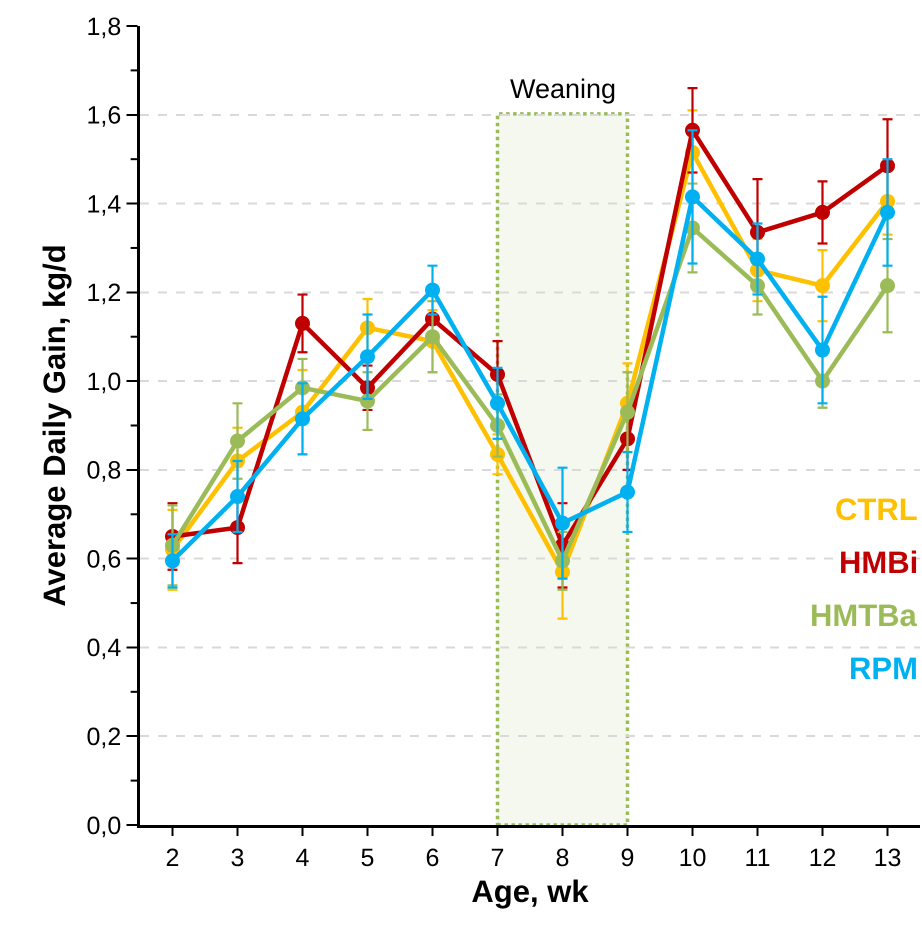 Image resolution: width=922 pixels, height=939 pixels. What do you see at coordinates (104, 382) in the screenshot?
I see `y-tick-label: 1,0` at bounding box center [104, 382].